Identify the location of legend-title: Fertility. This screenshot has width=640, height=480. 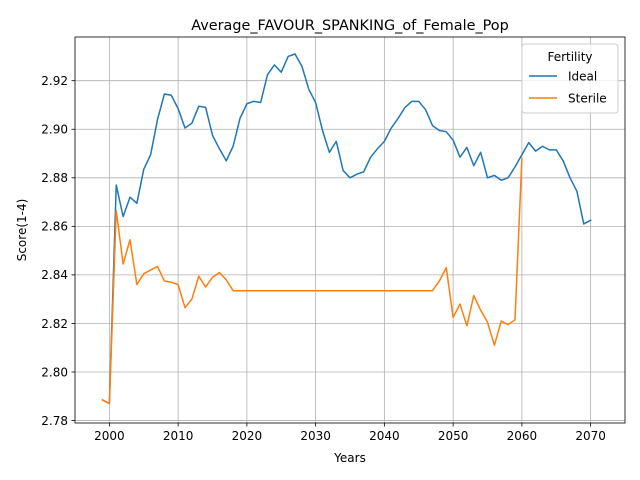
(569, 57).